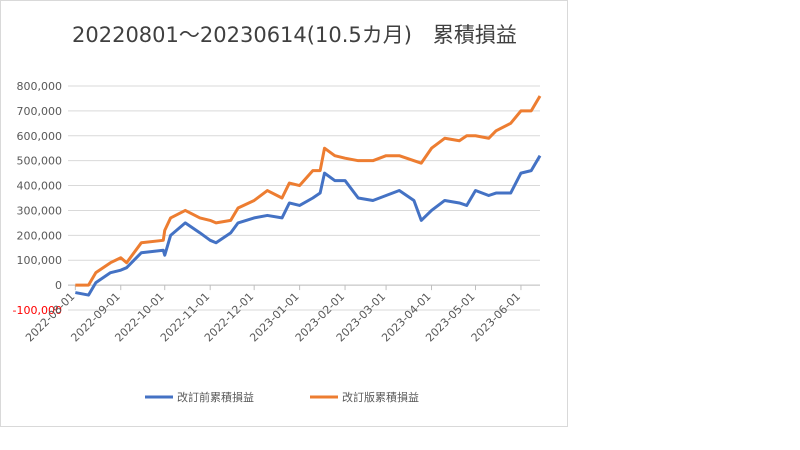 This screenshot has width=800, height=450. What do you see at coordinates (380, 397) in the screenshot?
I see `legend-label: 改訂版累積損益` at bounding box center [380, 397].